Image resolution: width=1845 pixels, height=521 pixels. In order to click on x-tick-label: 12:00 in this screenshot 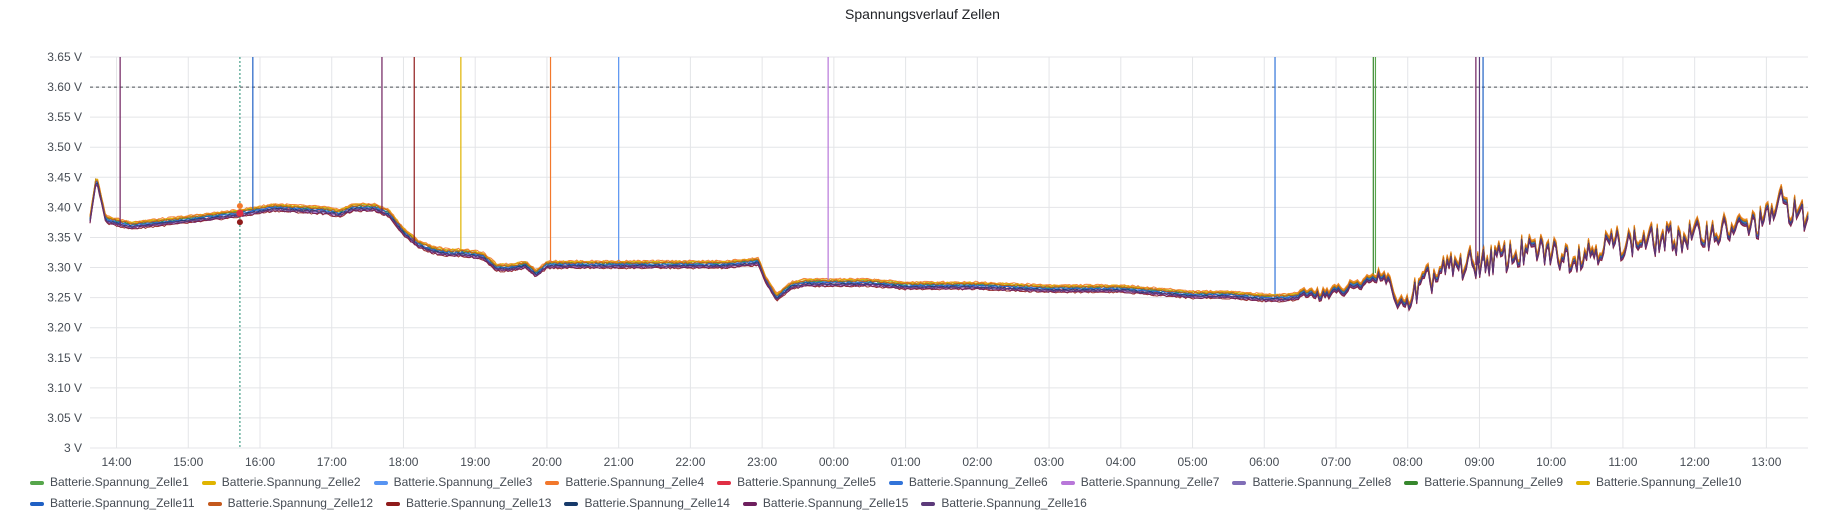, I will do `click(1695, 462)`.